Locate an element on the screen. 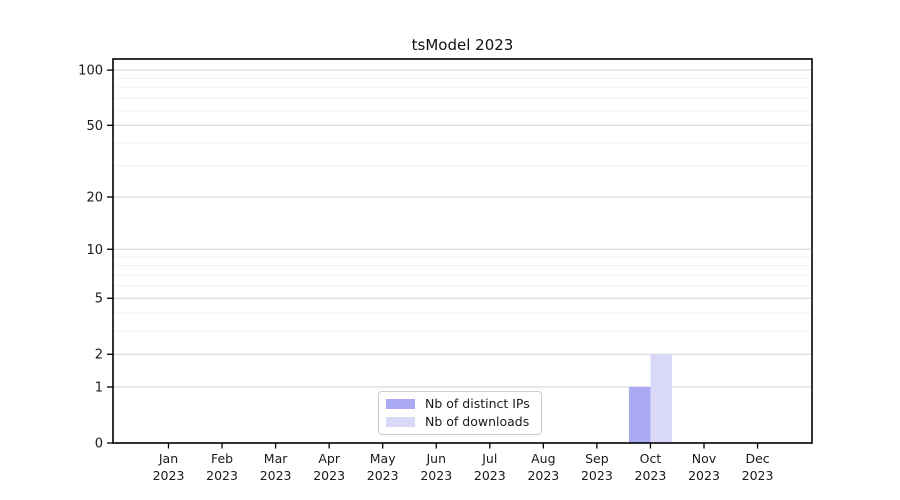  legend-item-downloads: Nb of downloads is located at coordinates (459, 421).